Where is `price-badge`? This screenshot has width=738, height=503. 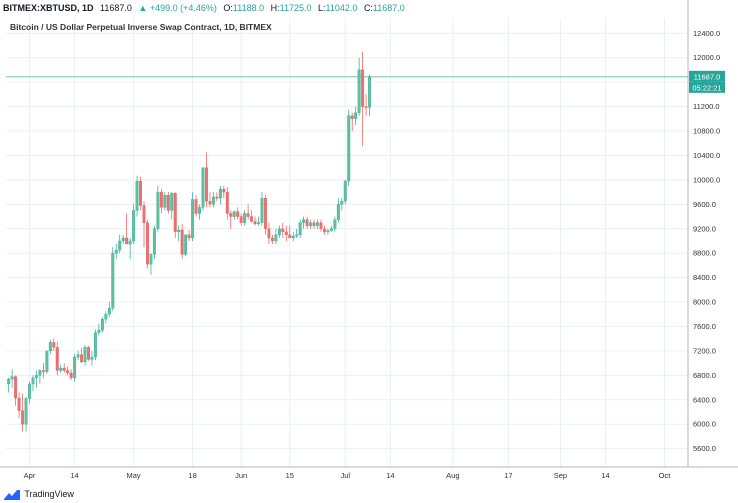 price-badge is located at coordinates (707, 76).